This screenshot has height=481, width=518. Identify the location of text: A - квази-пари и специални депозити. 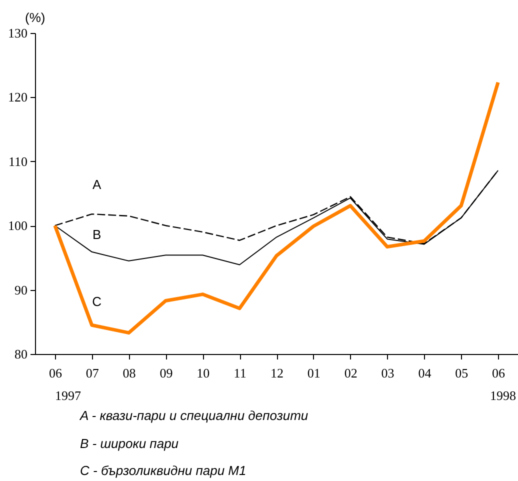
(193, 415).